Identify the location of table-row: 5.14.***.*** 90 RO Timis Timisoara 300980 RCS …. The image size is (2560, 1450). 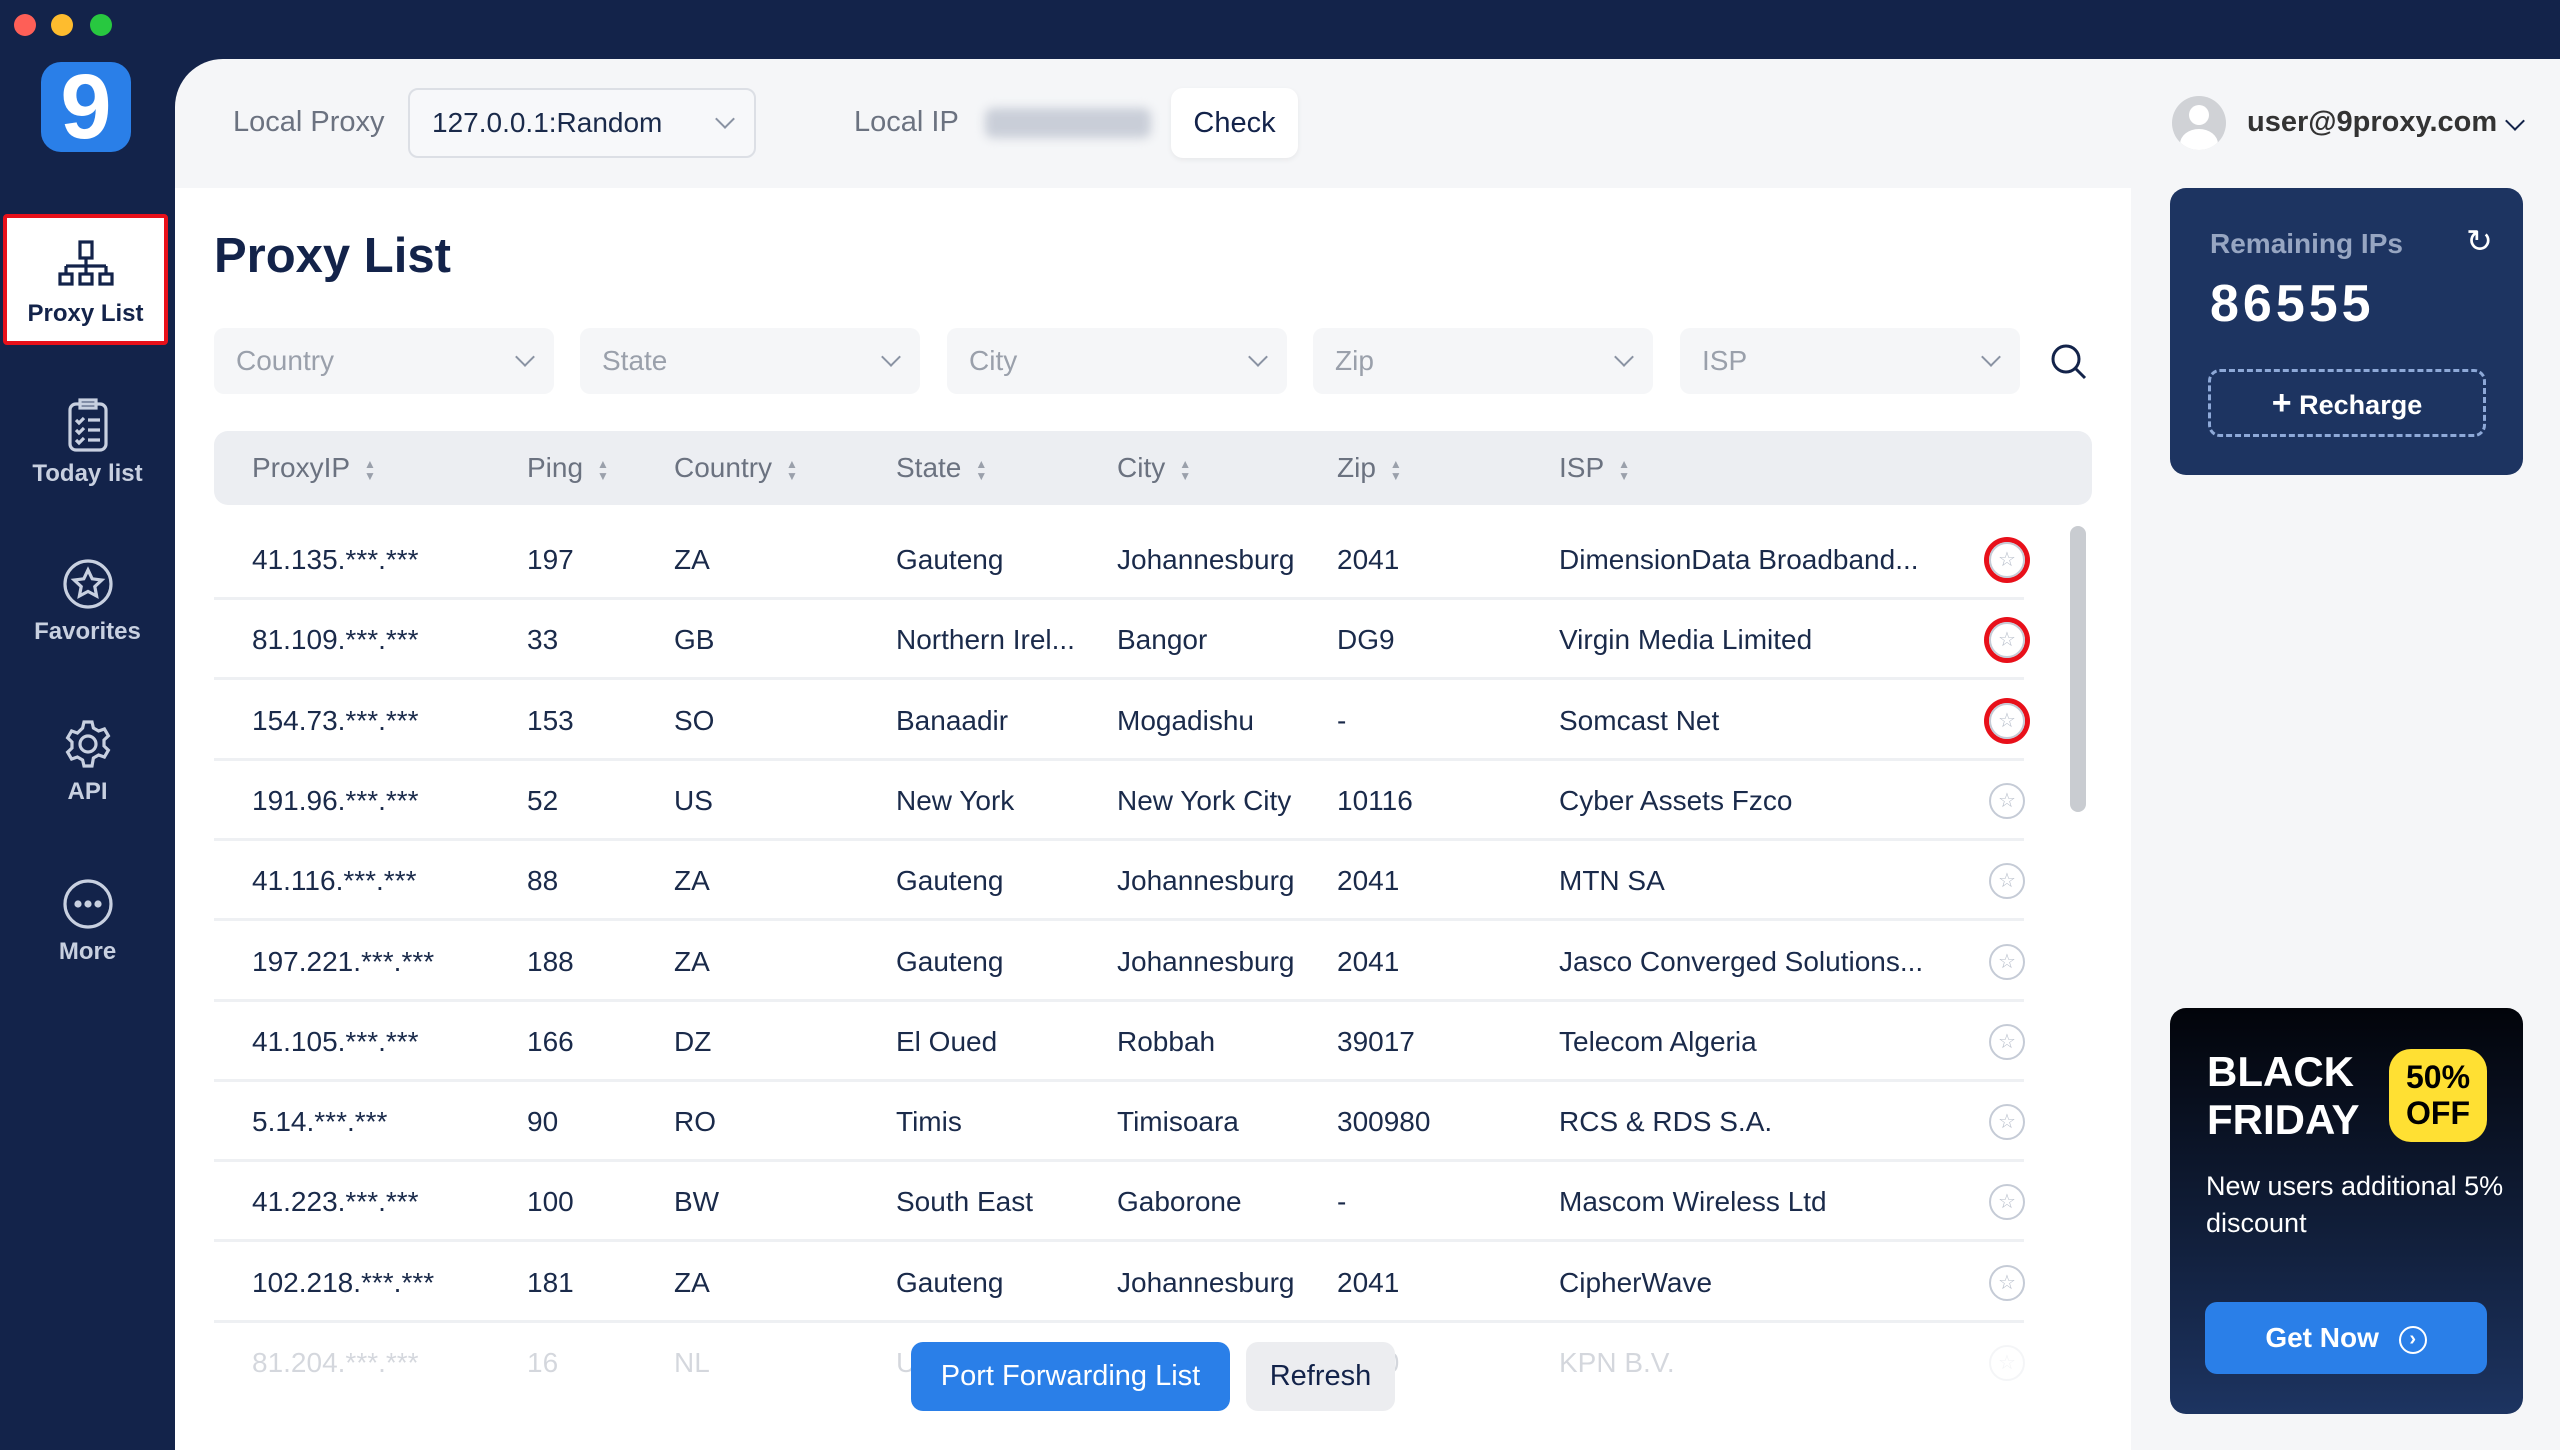
(1119, 1122).